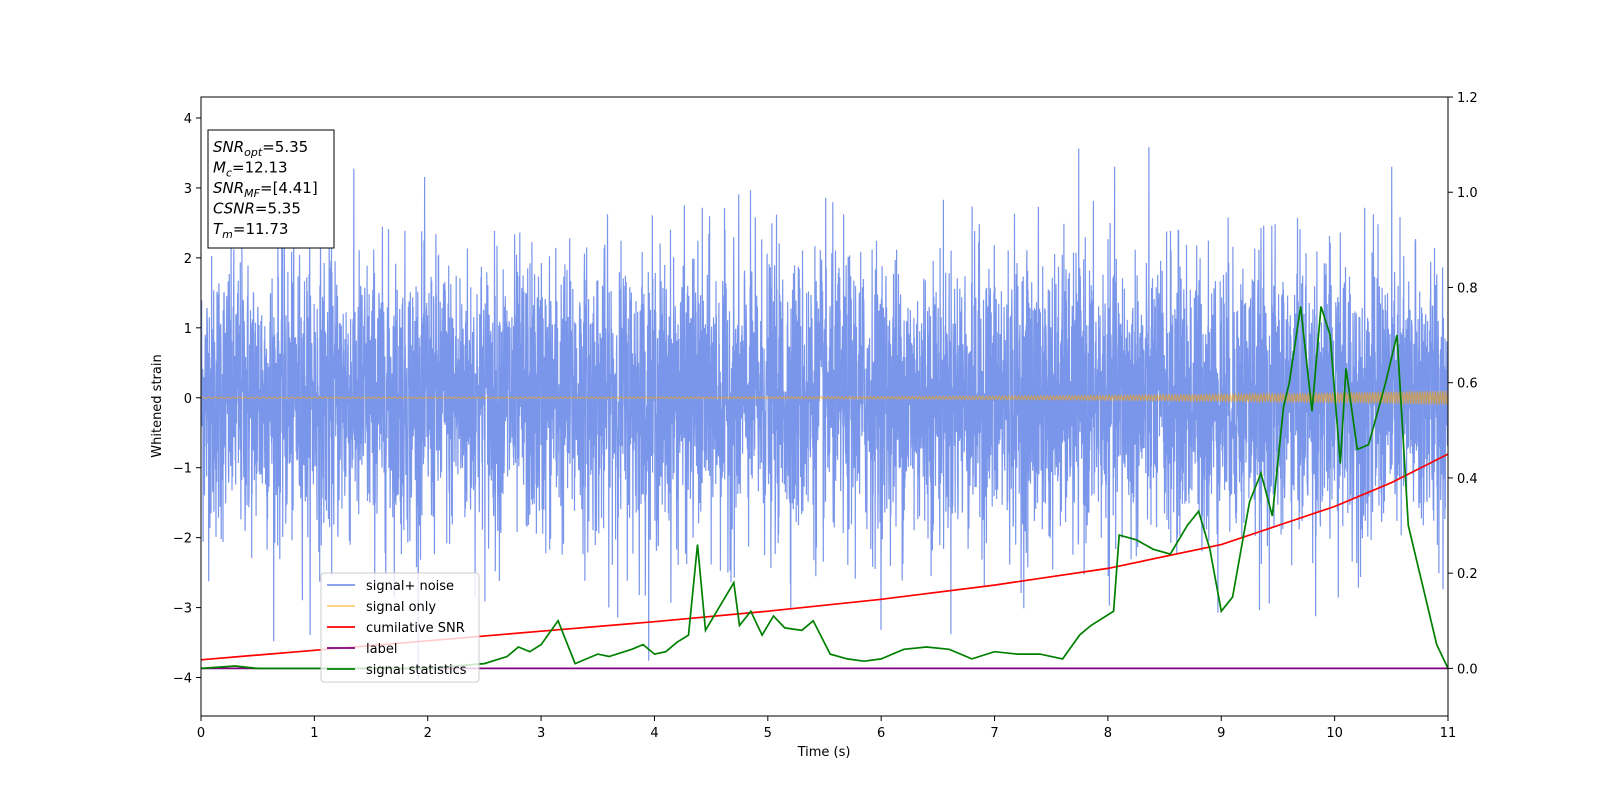 The height and width of the screenshot is (800, 1600). What do you see at coordinates (1108, 733) in the screenshot?
I see `x-tick-label: 8` at bounding box center [1108, 733].